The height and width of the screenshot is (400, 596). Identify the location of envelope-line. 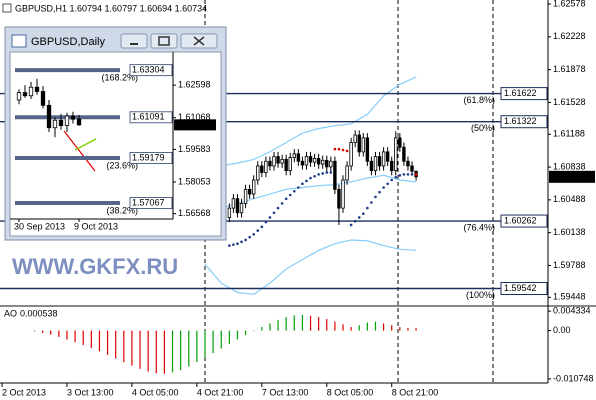
(310, 194).